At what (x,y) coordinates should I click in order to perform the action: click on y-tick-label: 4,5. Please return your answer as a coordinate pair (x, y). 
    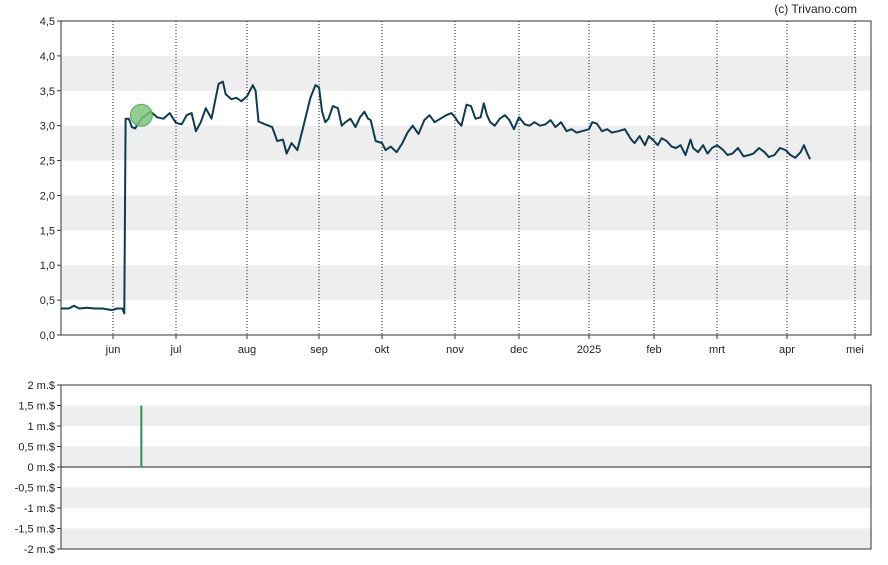
    Looking at the image, I should click on (47, 22).